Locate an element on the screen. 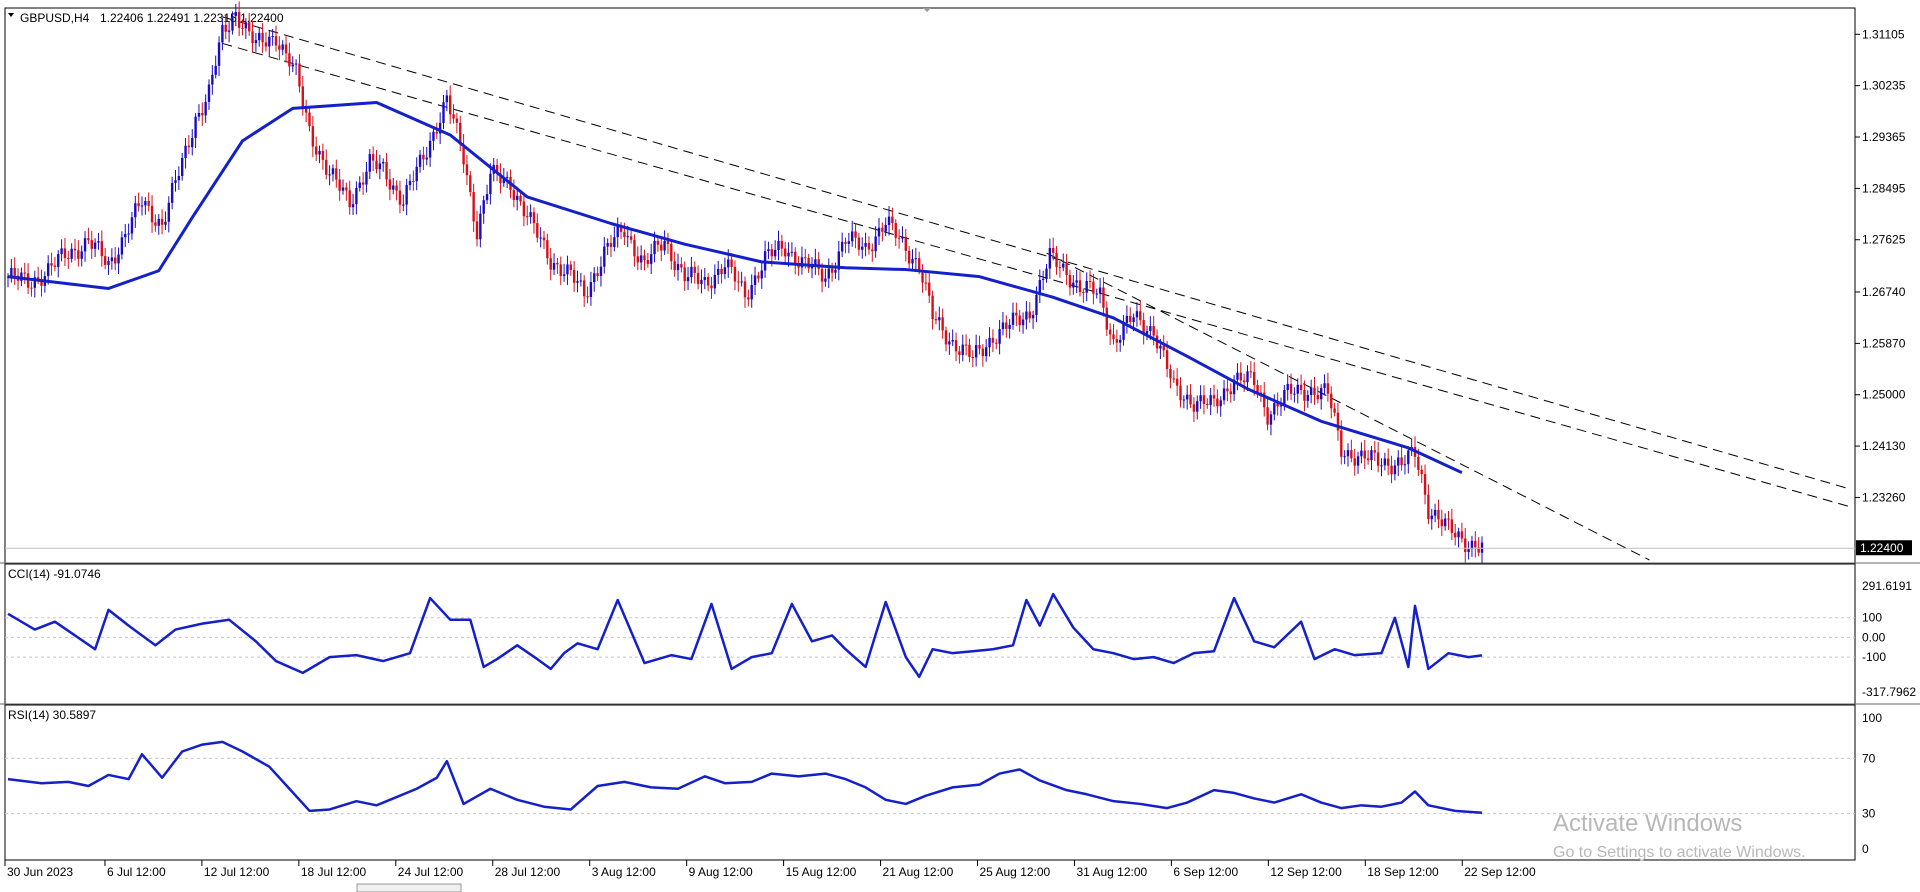 The height and width of the screenshot is (892, 1920). cci-tick-label: 291.6191 is located at coordinates (1887, 586).